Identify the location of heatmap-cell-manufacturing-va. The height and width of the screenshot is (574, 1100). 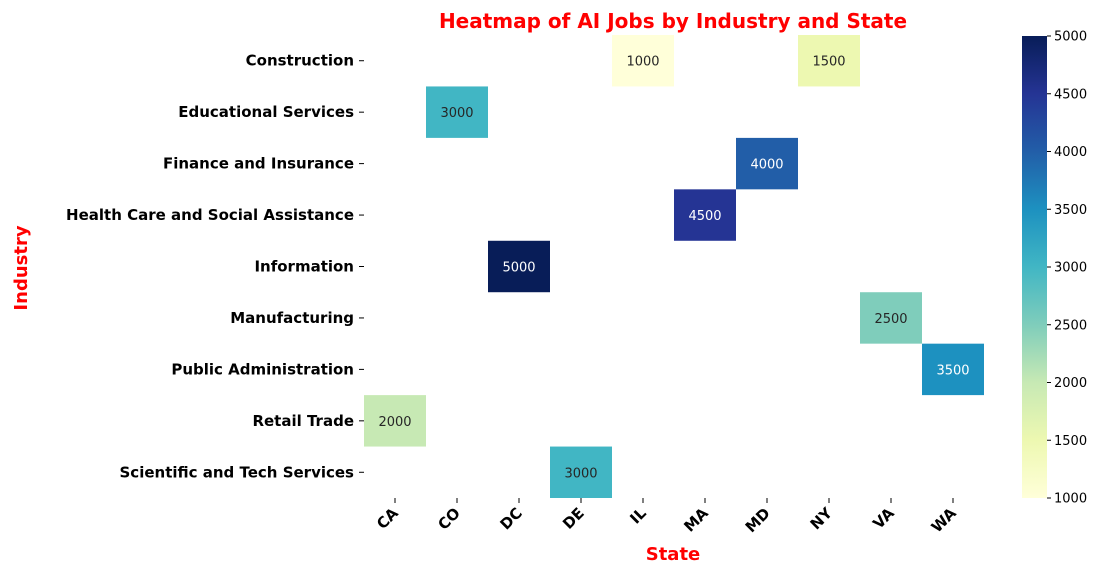
(891, 318).